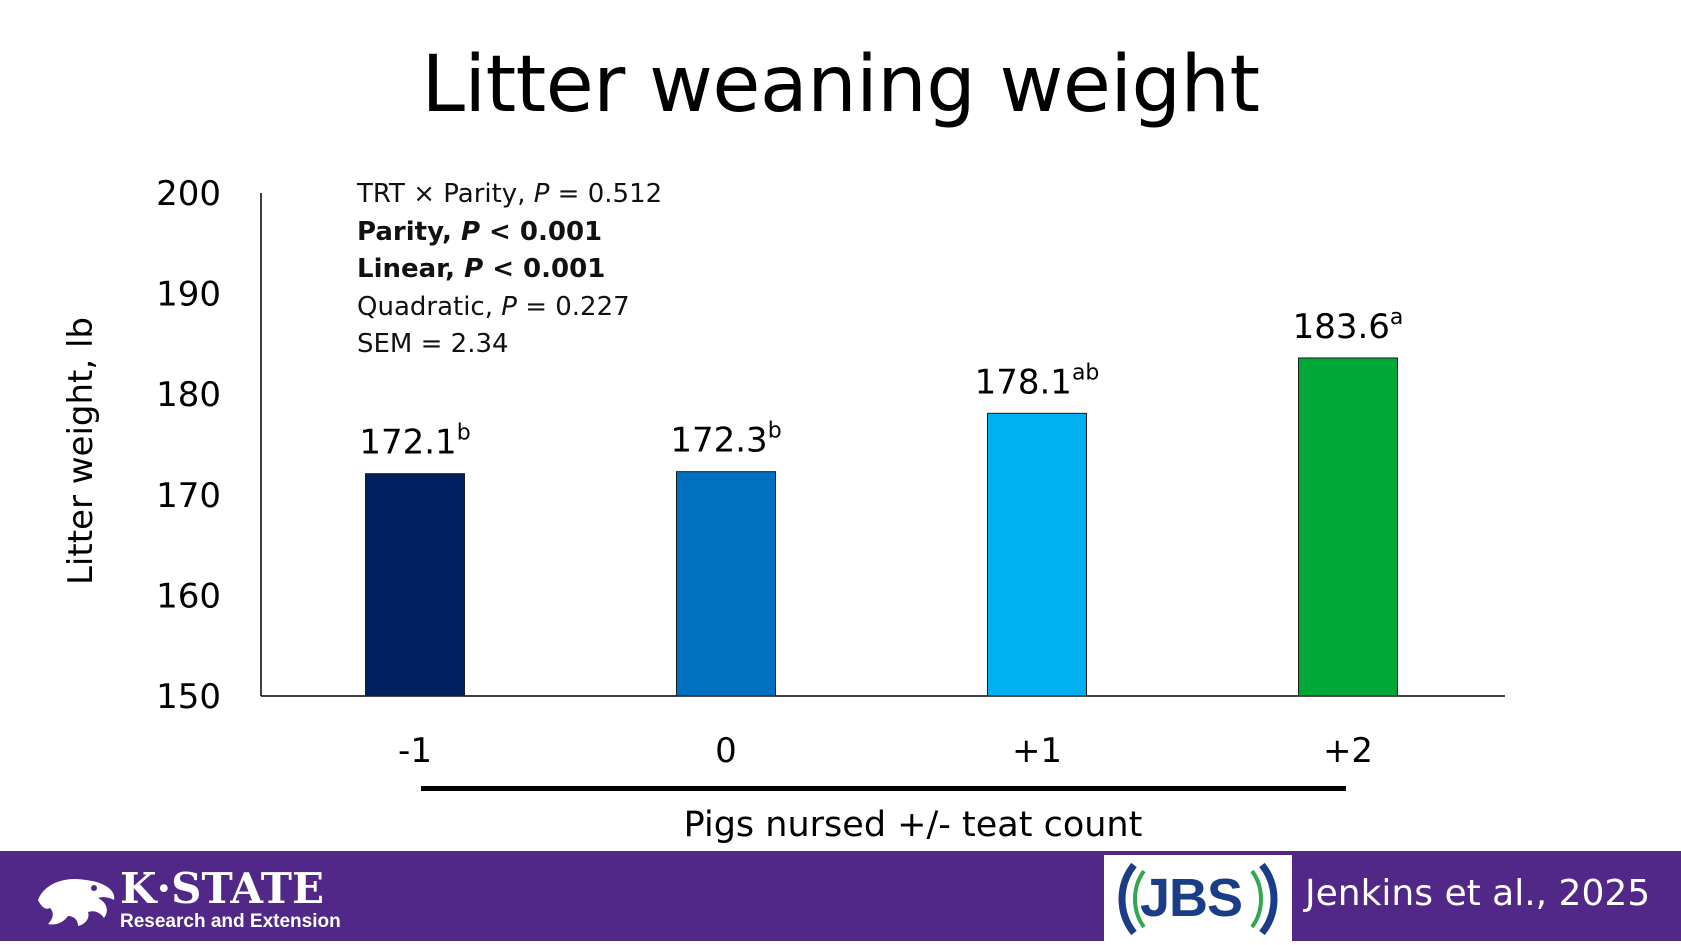 Image resolution: width=1681 pixels, height=945 pixels. I want to click on x-tick-label: +2, so click(1348, 751).